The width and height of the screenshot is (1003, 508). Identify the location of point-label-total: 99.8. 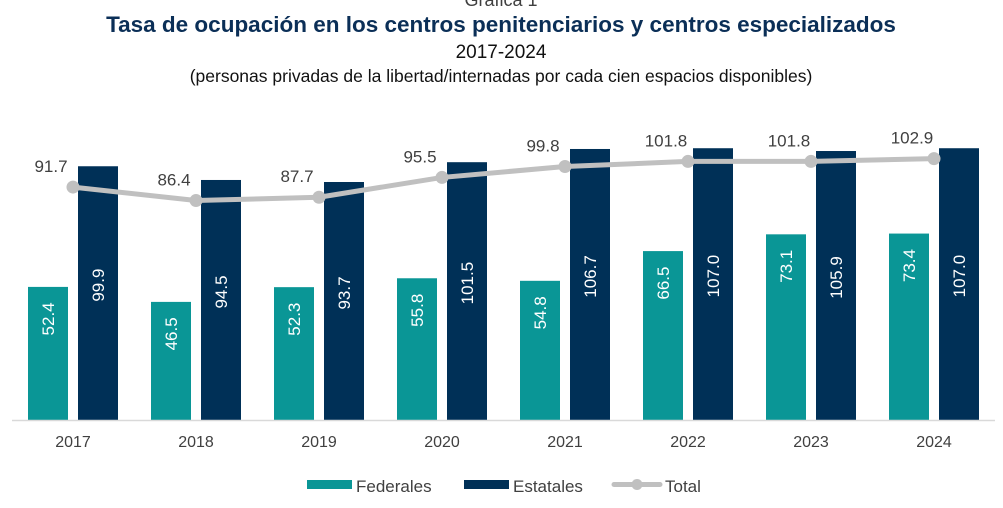
(542, 146).